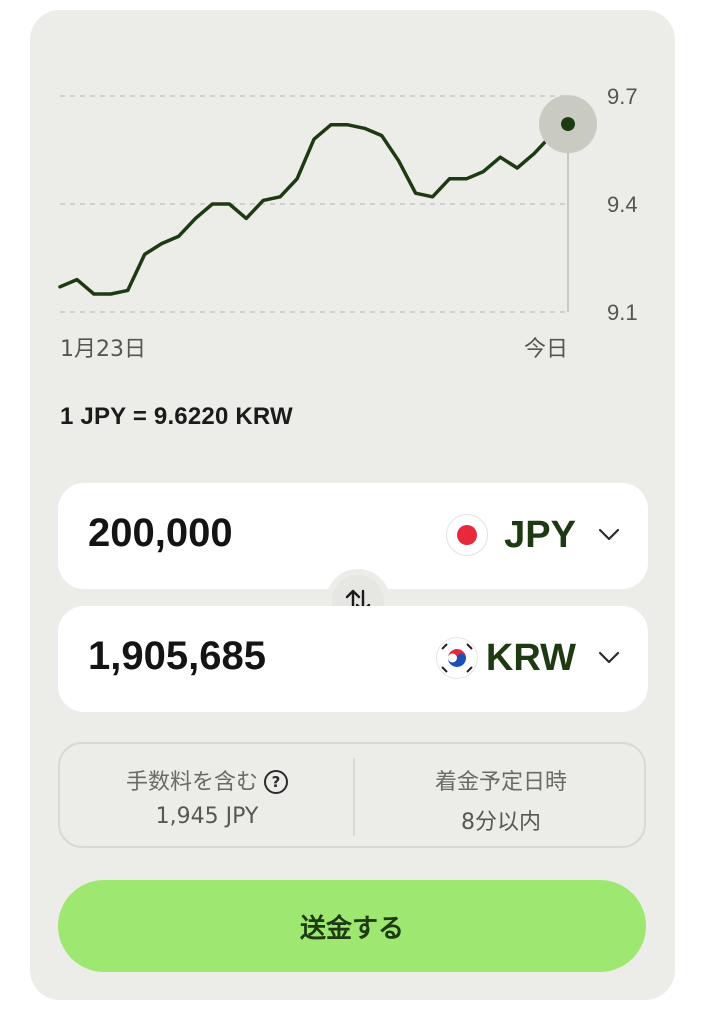 Image resolution: width=705 pixels, height=1024 pixels. What do you see at coordinates (500, 782) in the screenshot?
I see `arrival-label: 着金予定日時` at bounding box center [500, 782].